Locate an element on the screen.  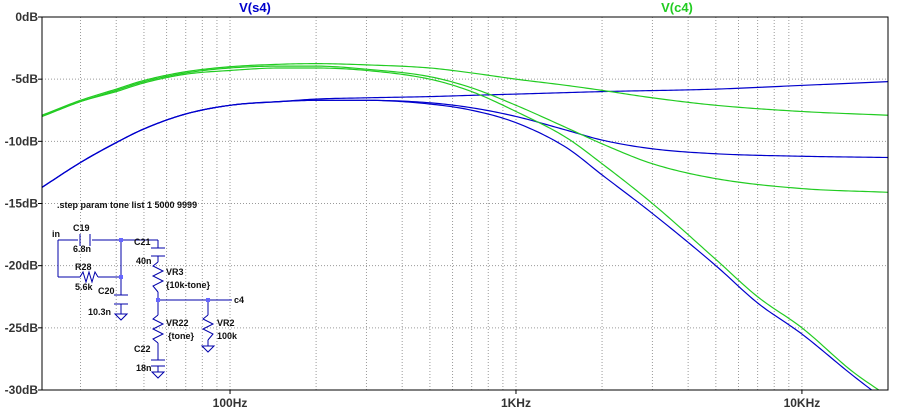
x-tick-label: 10KHz is located at coordinates (802, 403).